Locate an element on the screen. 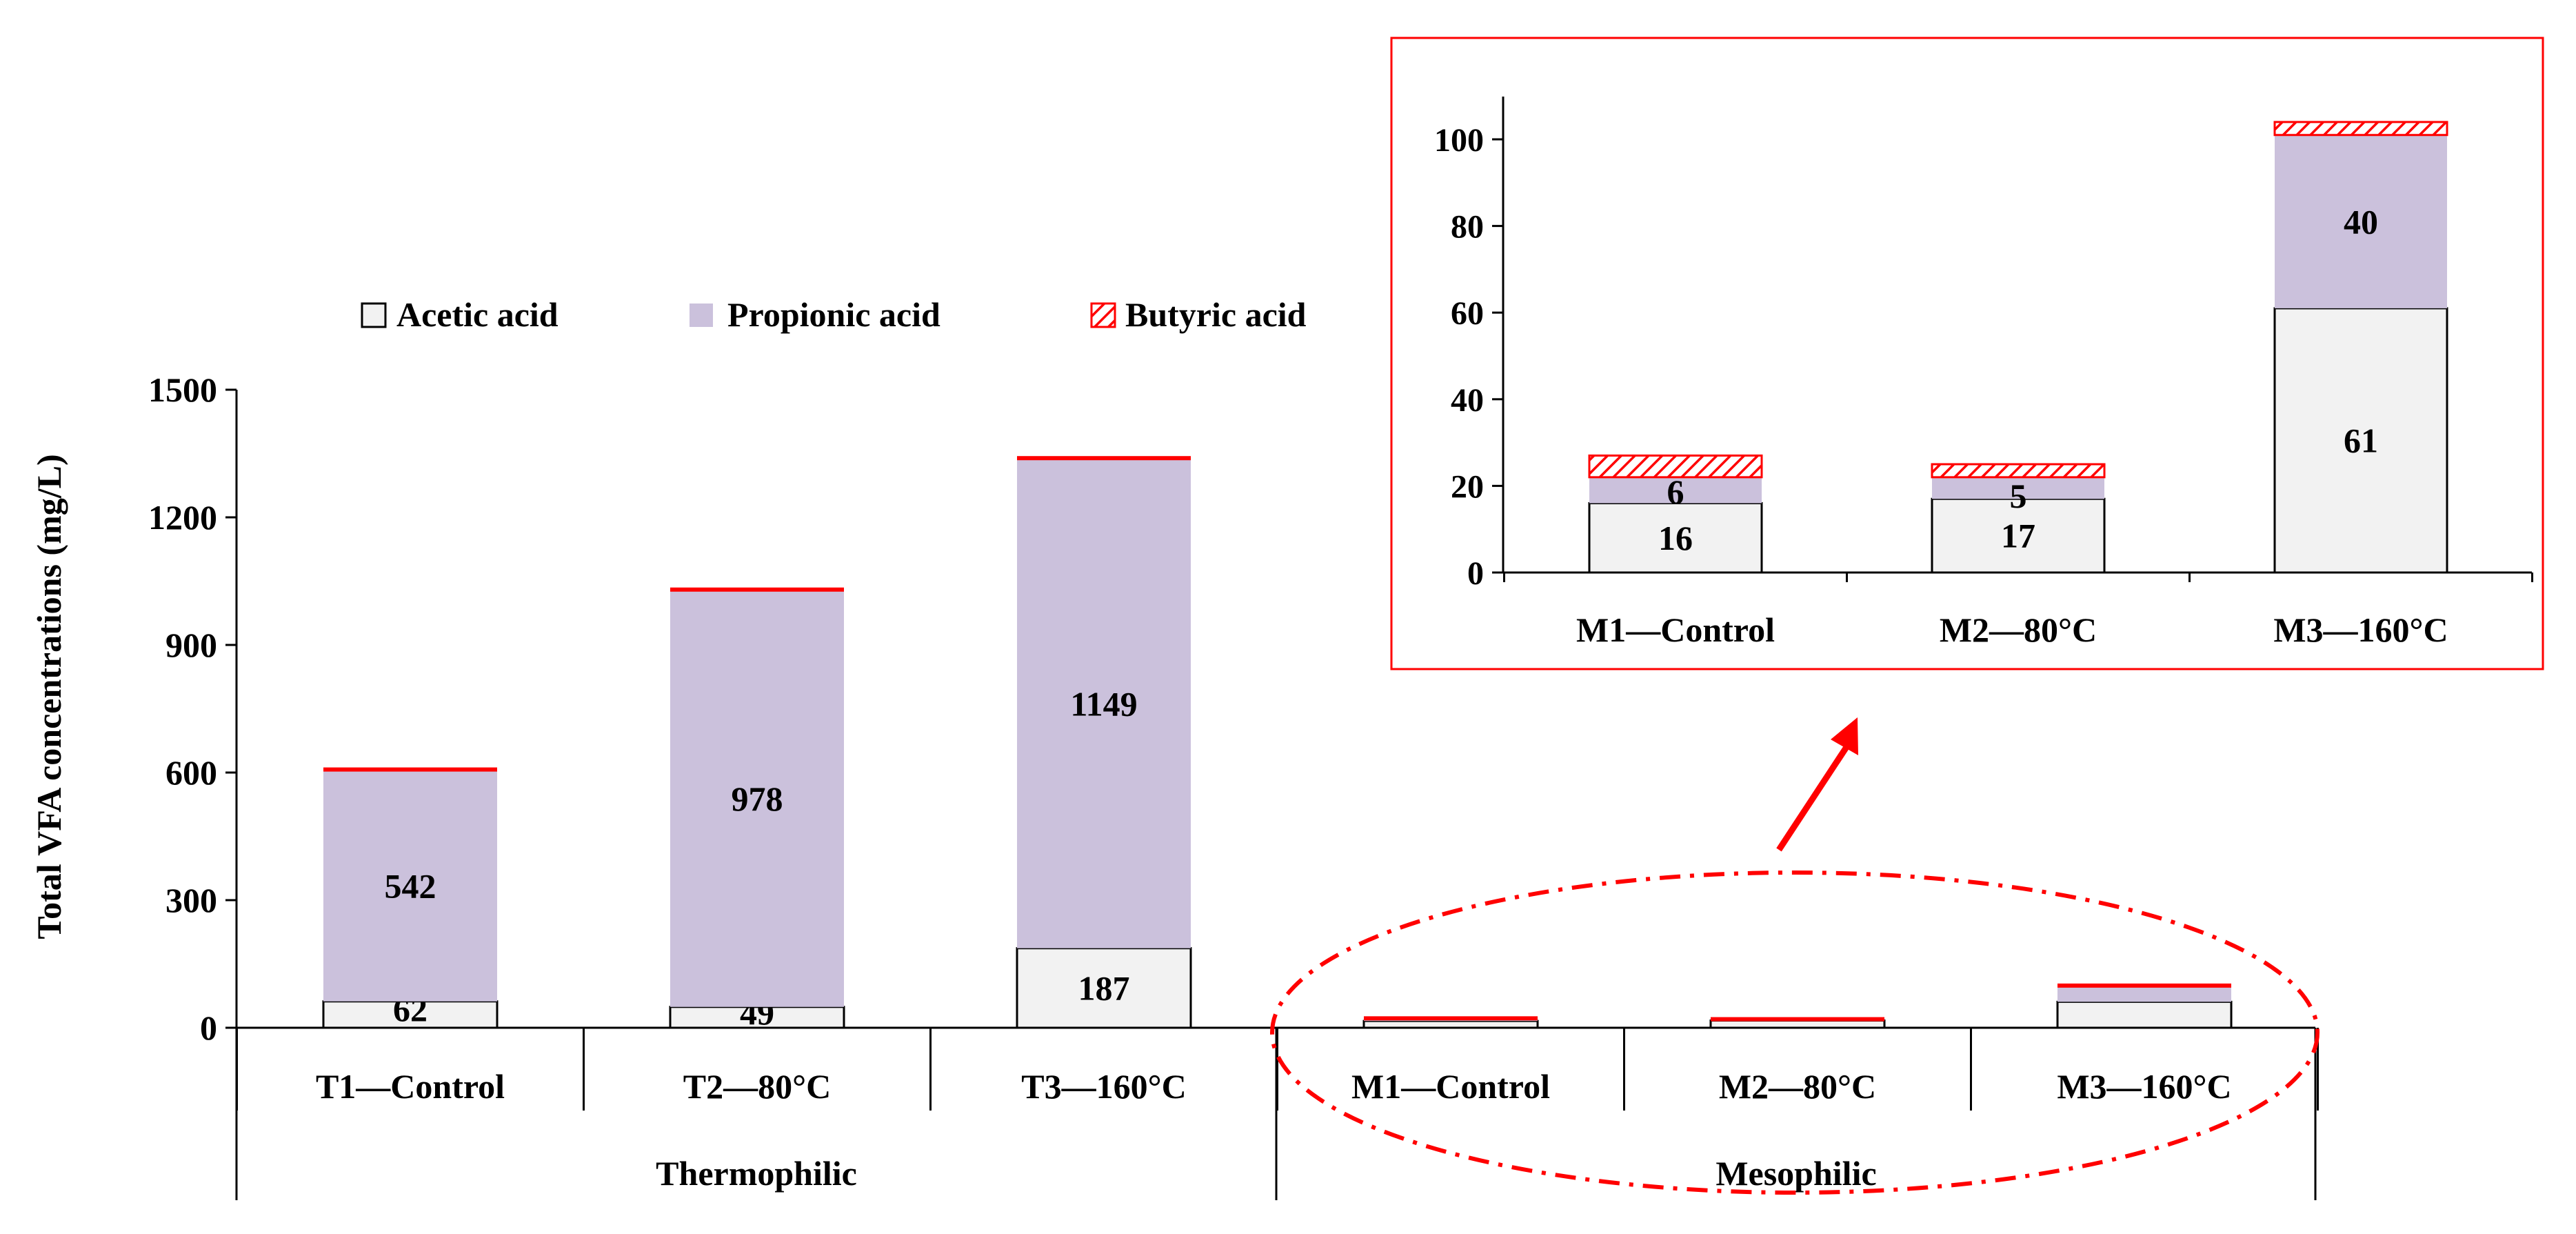 The width and height of the screenshot is (2576, 1234). y-tick-label: 1500 is located at coordinates (182, 389).